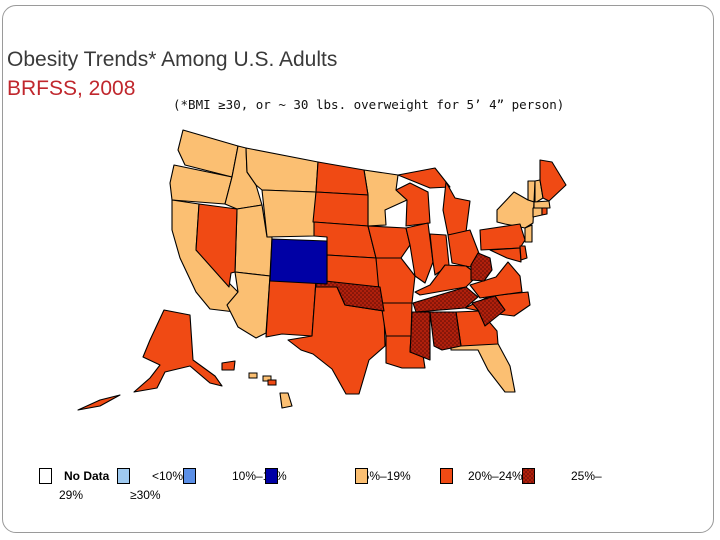 This screenshot has height=540, width=720. What do you see at coordinates (350, 295) in the screenshot?
I see `state-oklahoma` at bounding box center [350, 295].